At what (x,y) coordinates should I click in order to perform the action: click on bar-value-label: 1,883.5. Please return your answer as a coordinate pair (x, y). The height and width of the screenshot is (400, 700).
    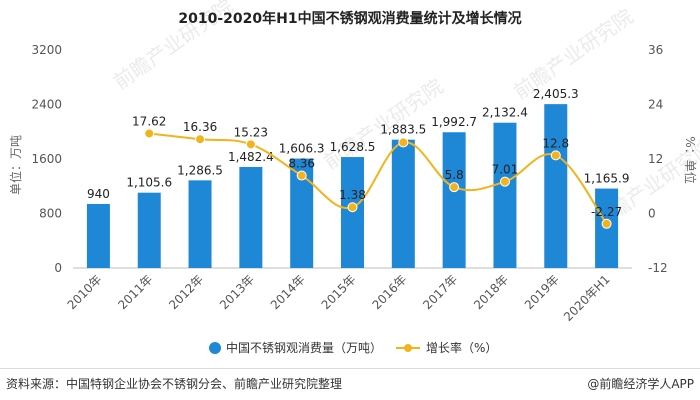
    Looking at the image, I should click on (403, 130).